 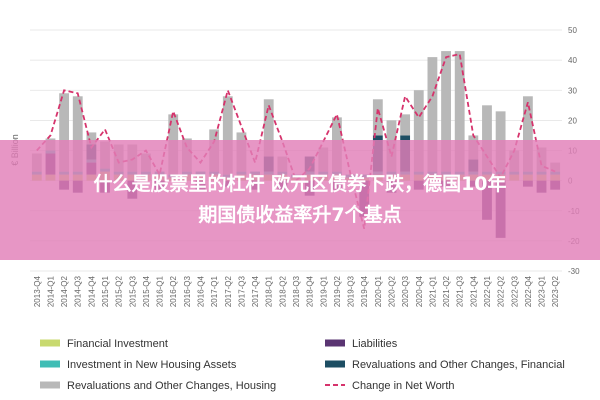 What do you see at coordinates (572, 60) in the screenshot?
I see `y-tick-label: 40` at bounding box center [572, 60].